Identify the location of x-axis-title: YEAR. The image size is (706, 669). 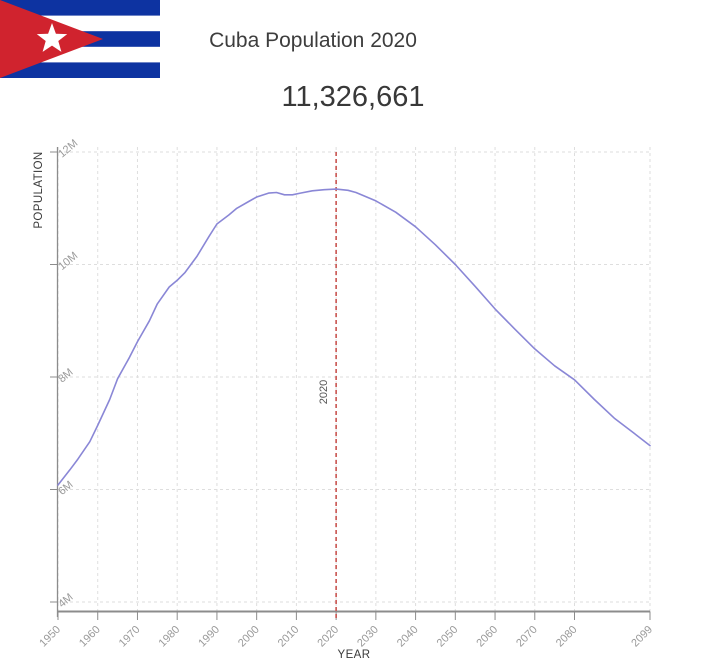
(354, 655).